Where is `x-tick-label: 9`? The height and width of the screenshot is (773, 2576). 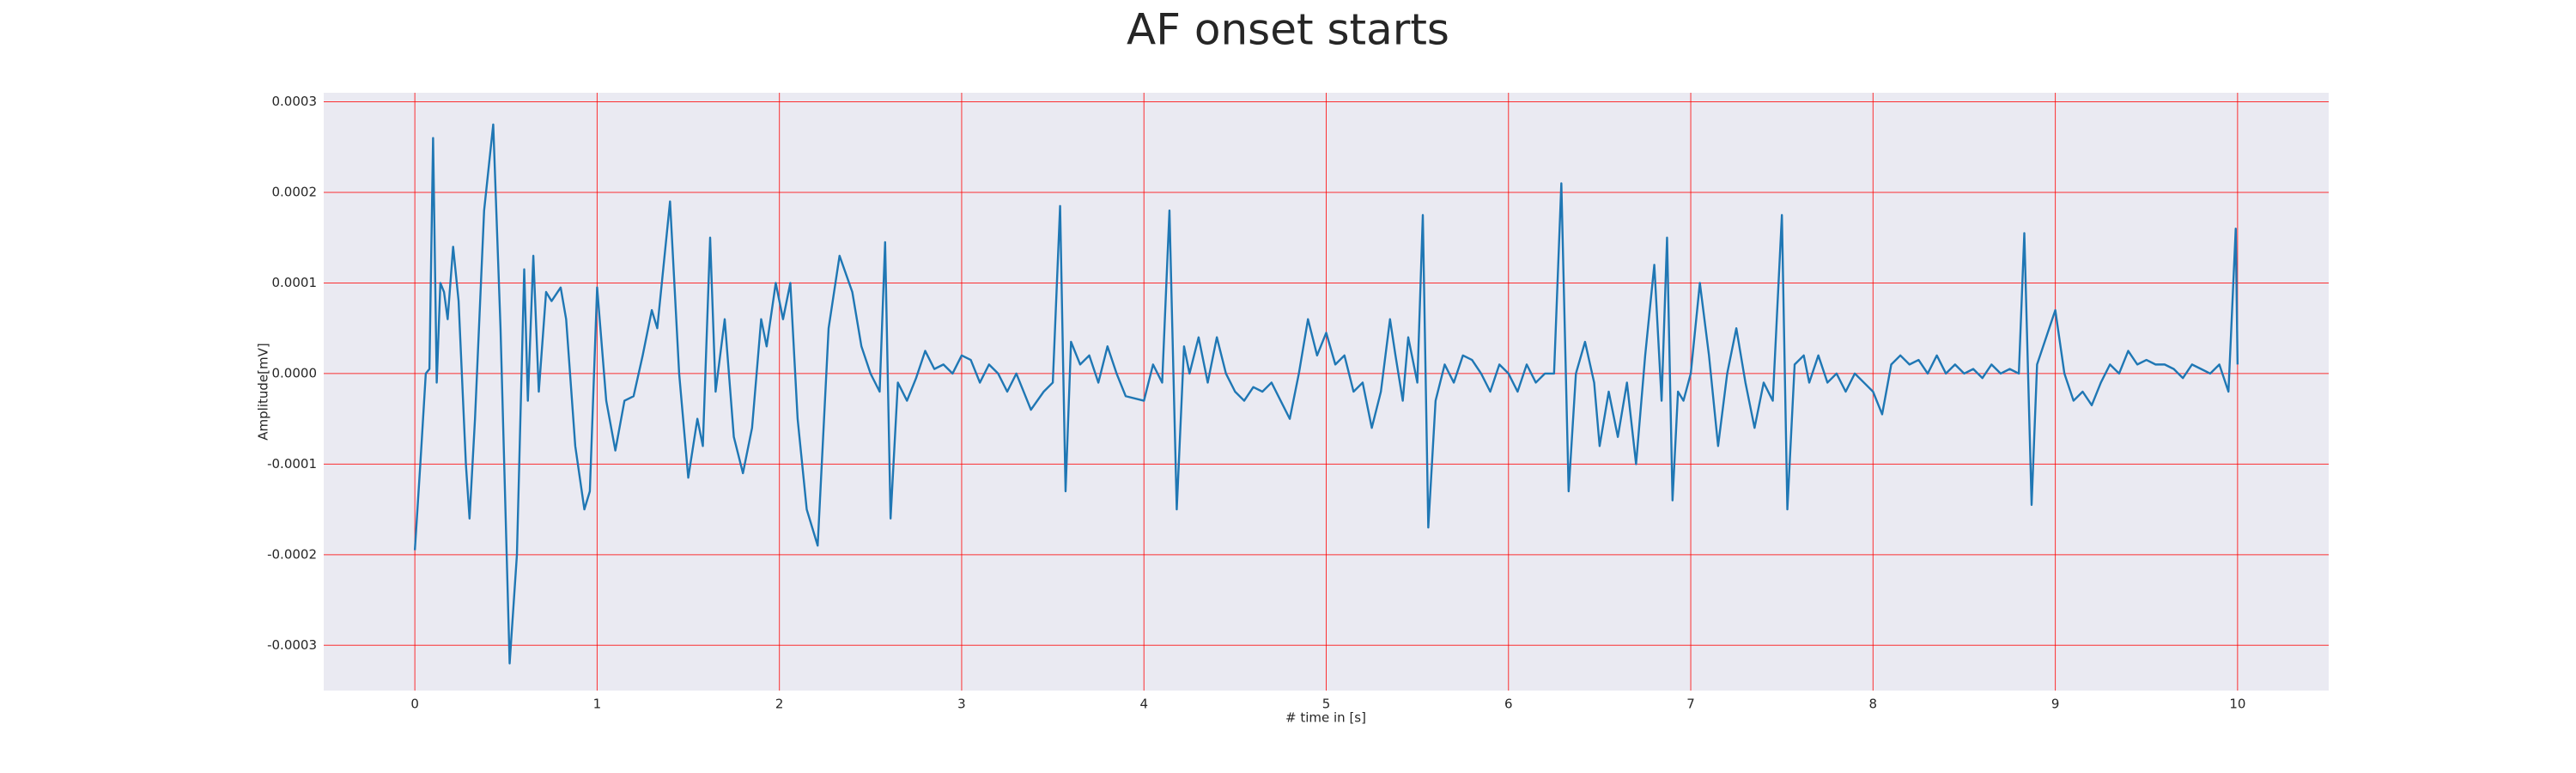
x-tick-label: 9 is located at coordinates (2055, 704).